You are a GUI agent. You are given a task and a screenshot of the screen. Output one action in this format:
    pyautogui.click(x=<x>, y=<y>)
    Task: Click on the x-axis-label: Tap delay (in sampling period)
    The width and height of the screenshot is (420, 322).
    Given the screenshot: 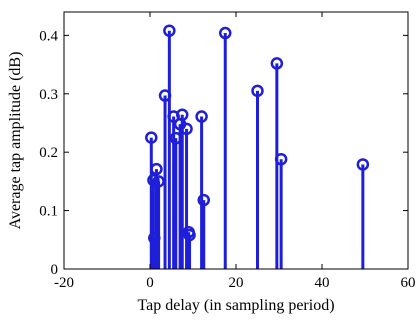 What is the action you would take?
    pyautogui.click(x=235, y=305)
    